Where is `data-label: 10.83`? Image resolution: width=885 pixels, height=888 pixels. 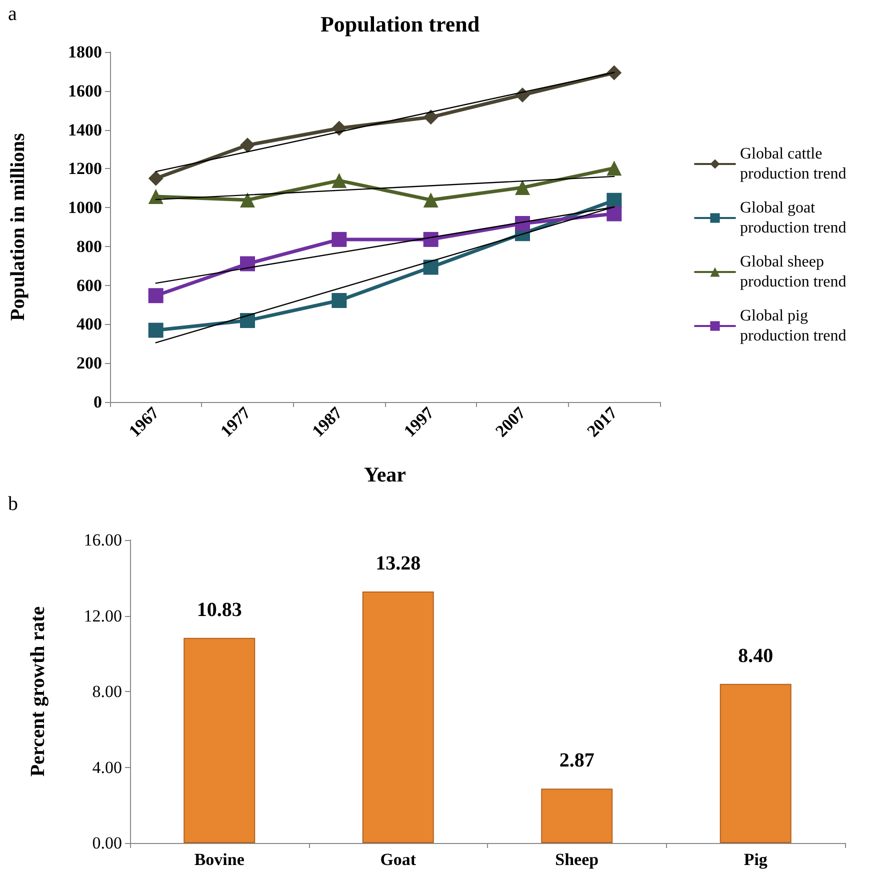
data-label: 10.83 is located at coordinates (219, 609).